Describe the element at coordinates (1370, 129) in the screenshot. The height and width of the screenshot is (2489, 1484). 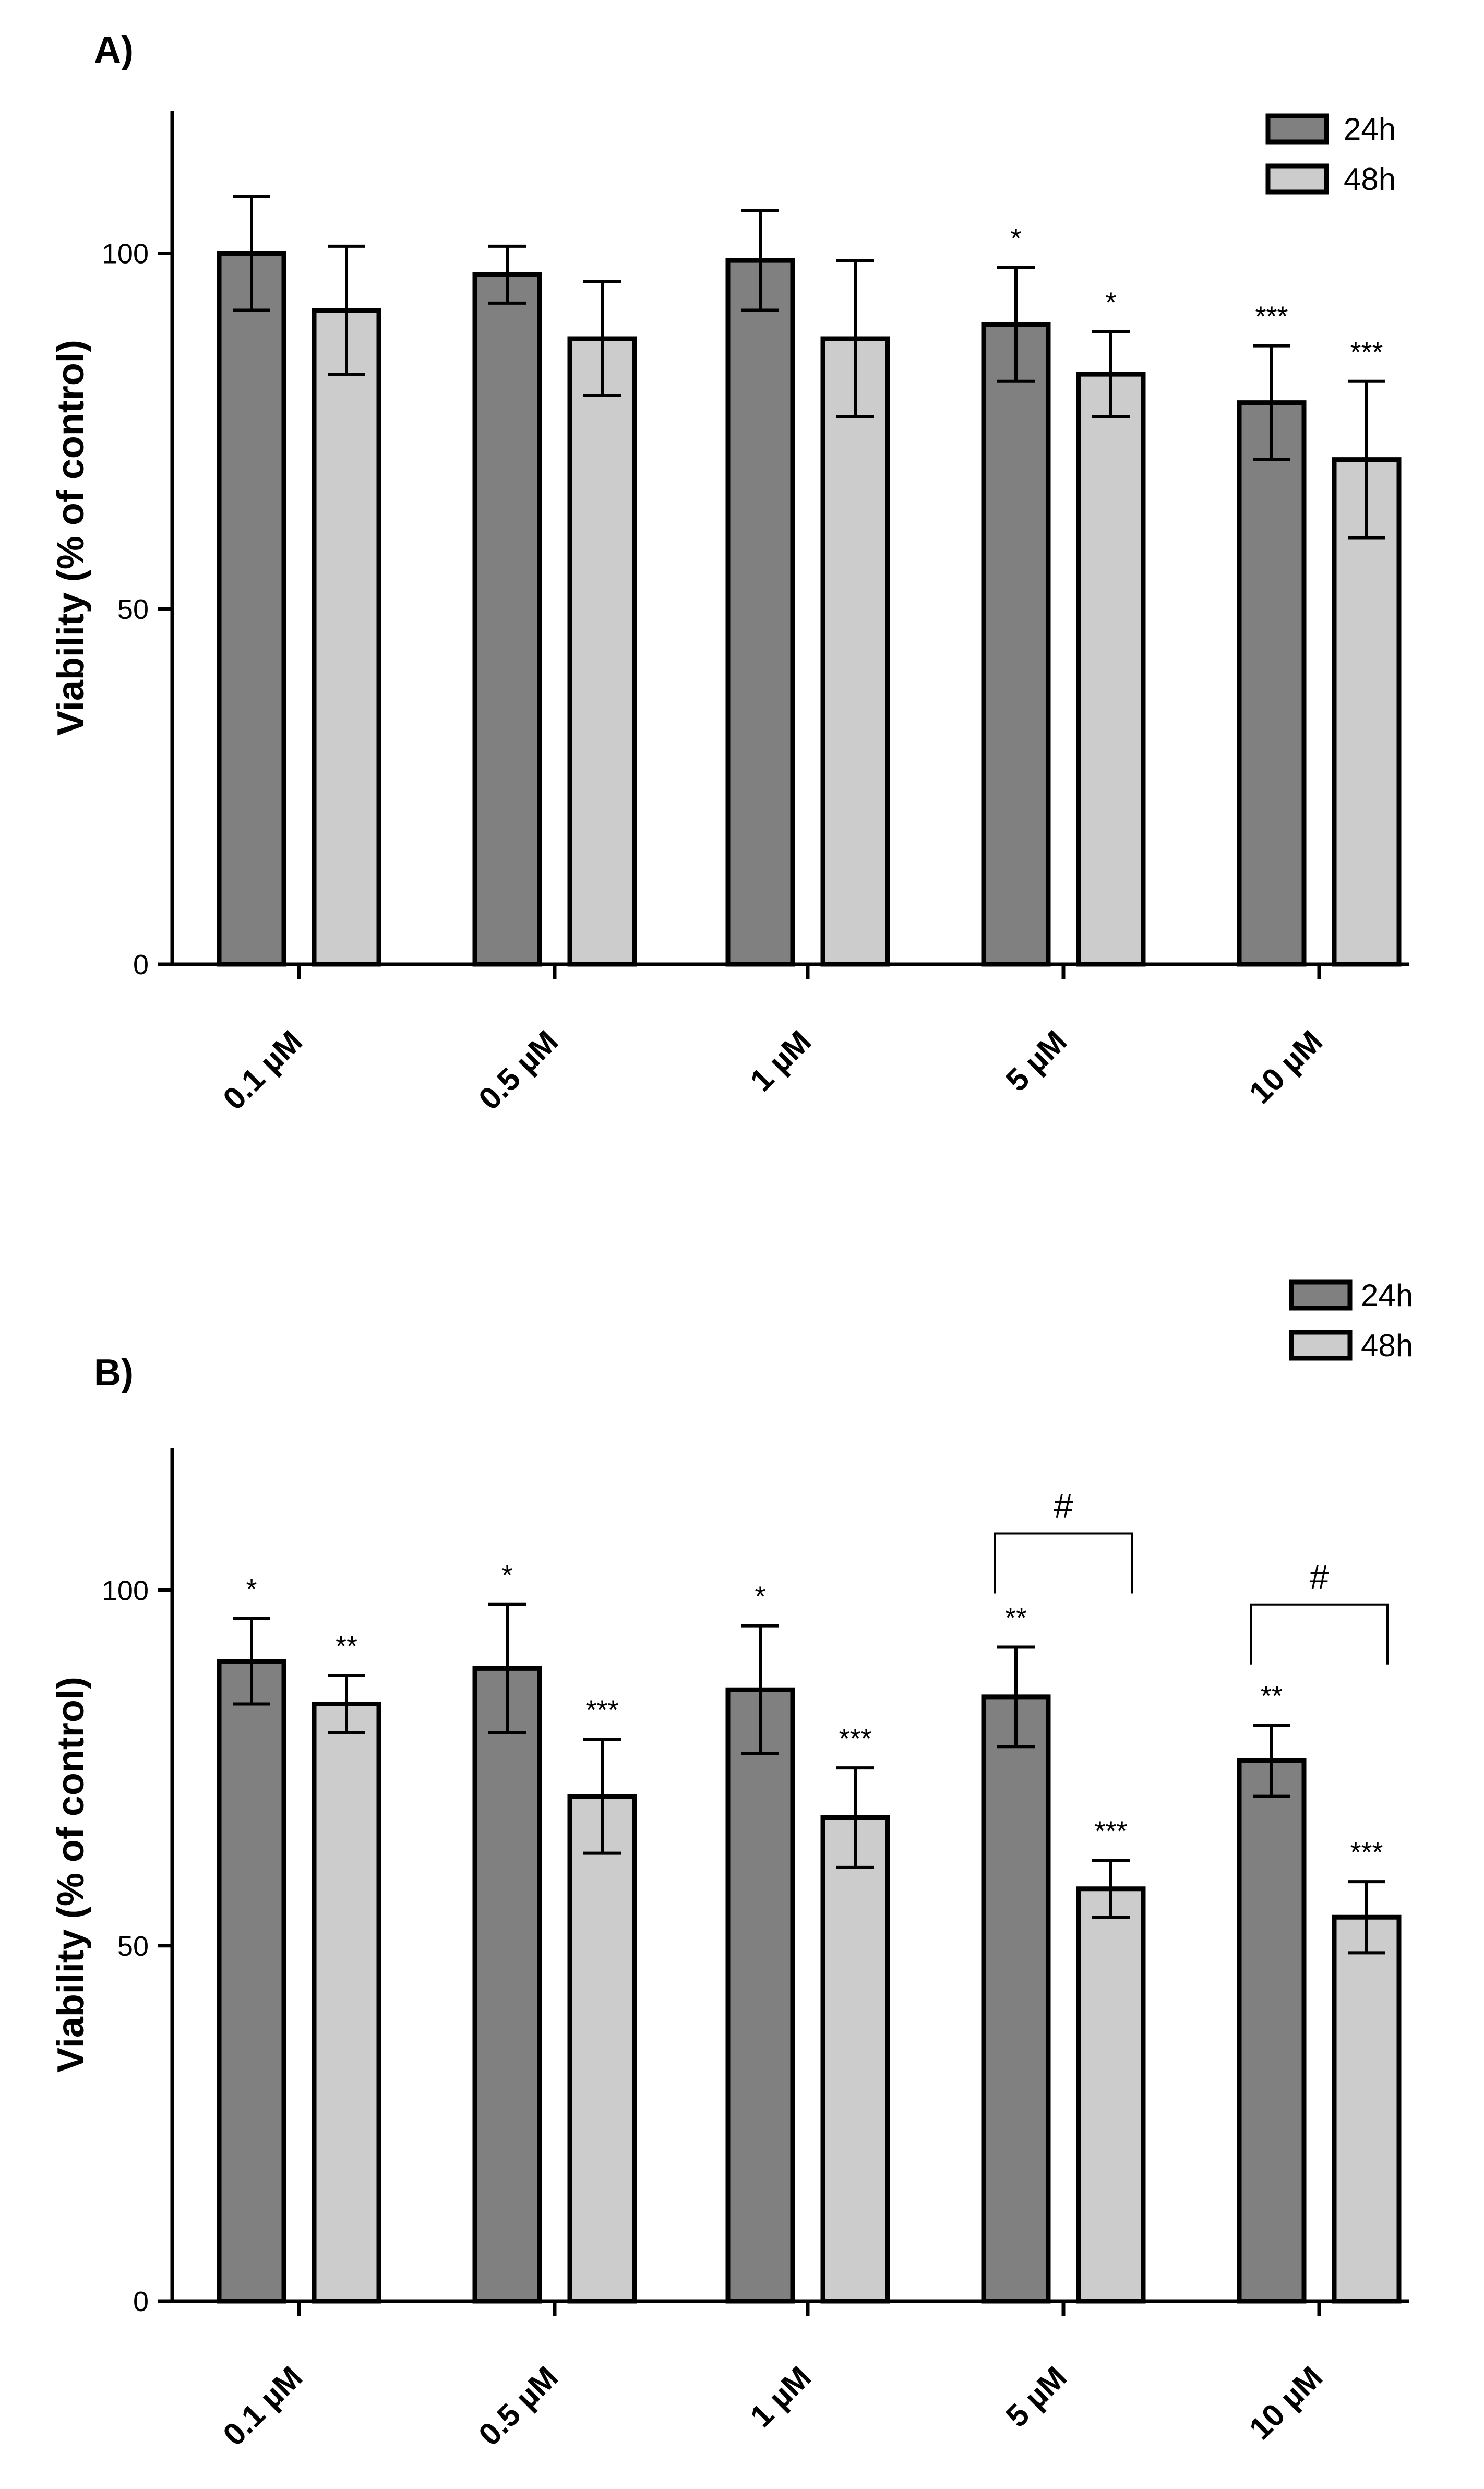
I see `panel-a-legend-label: 24h` at that location.